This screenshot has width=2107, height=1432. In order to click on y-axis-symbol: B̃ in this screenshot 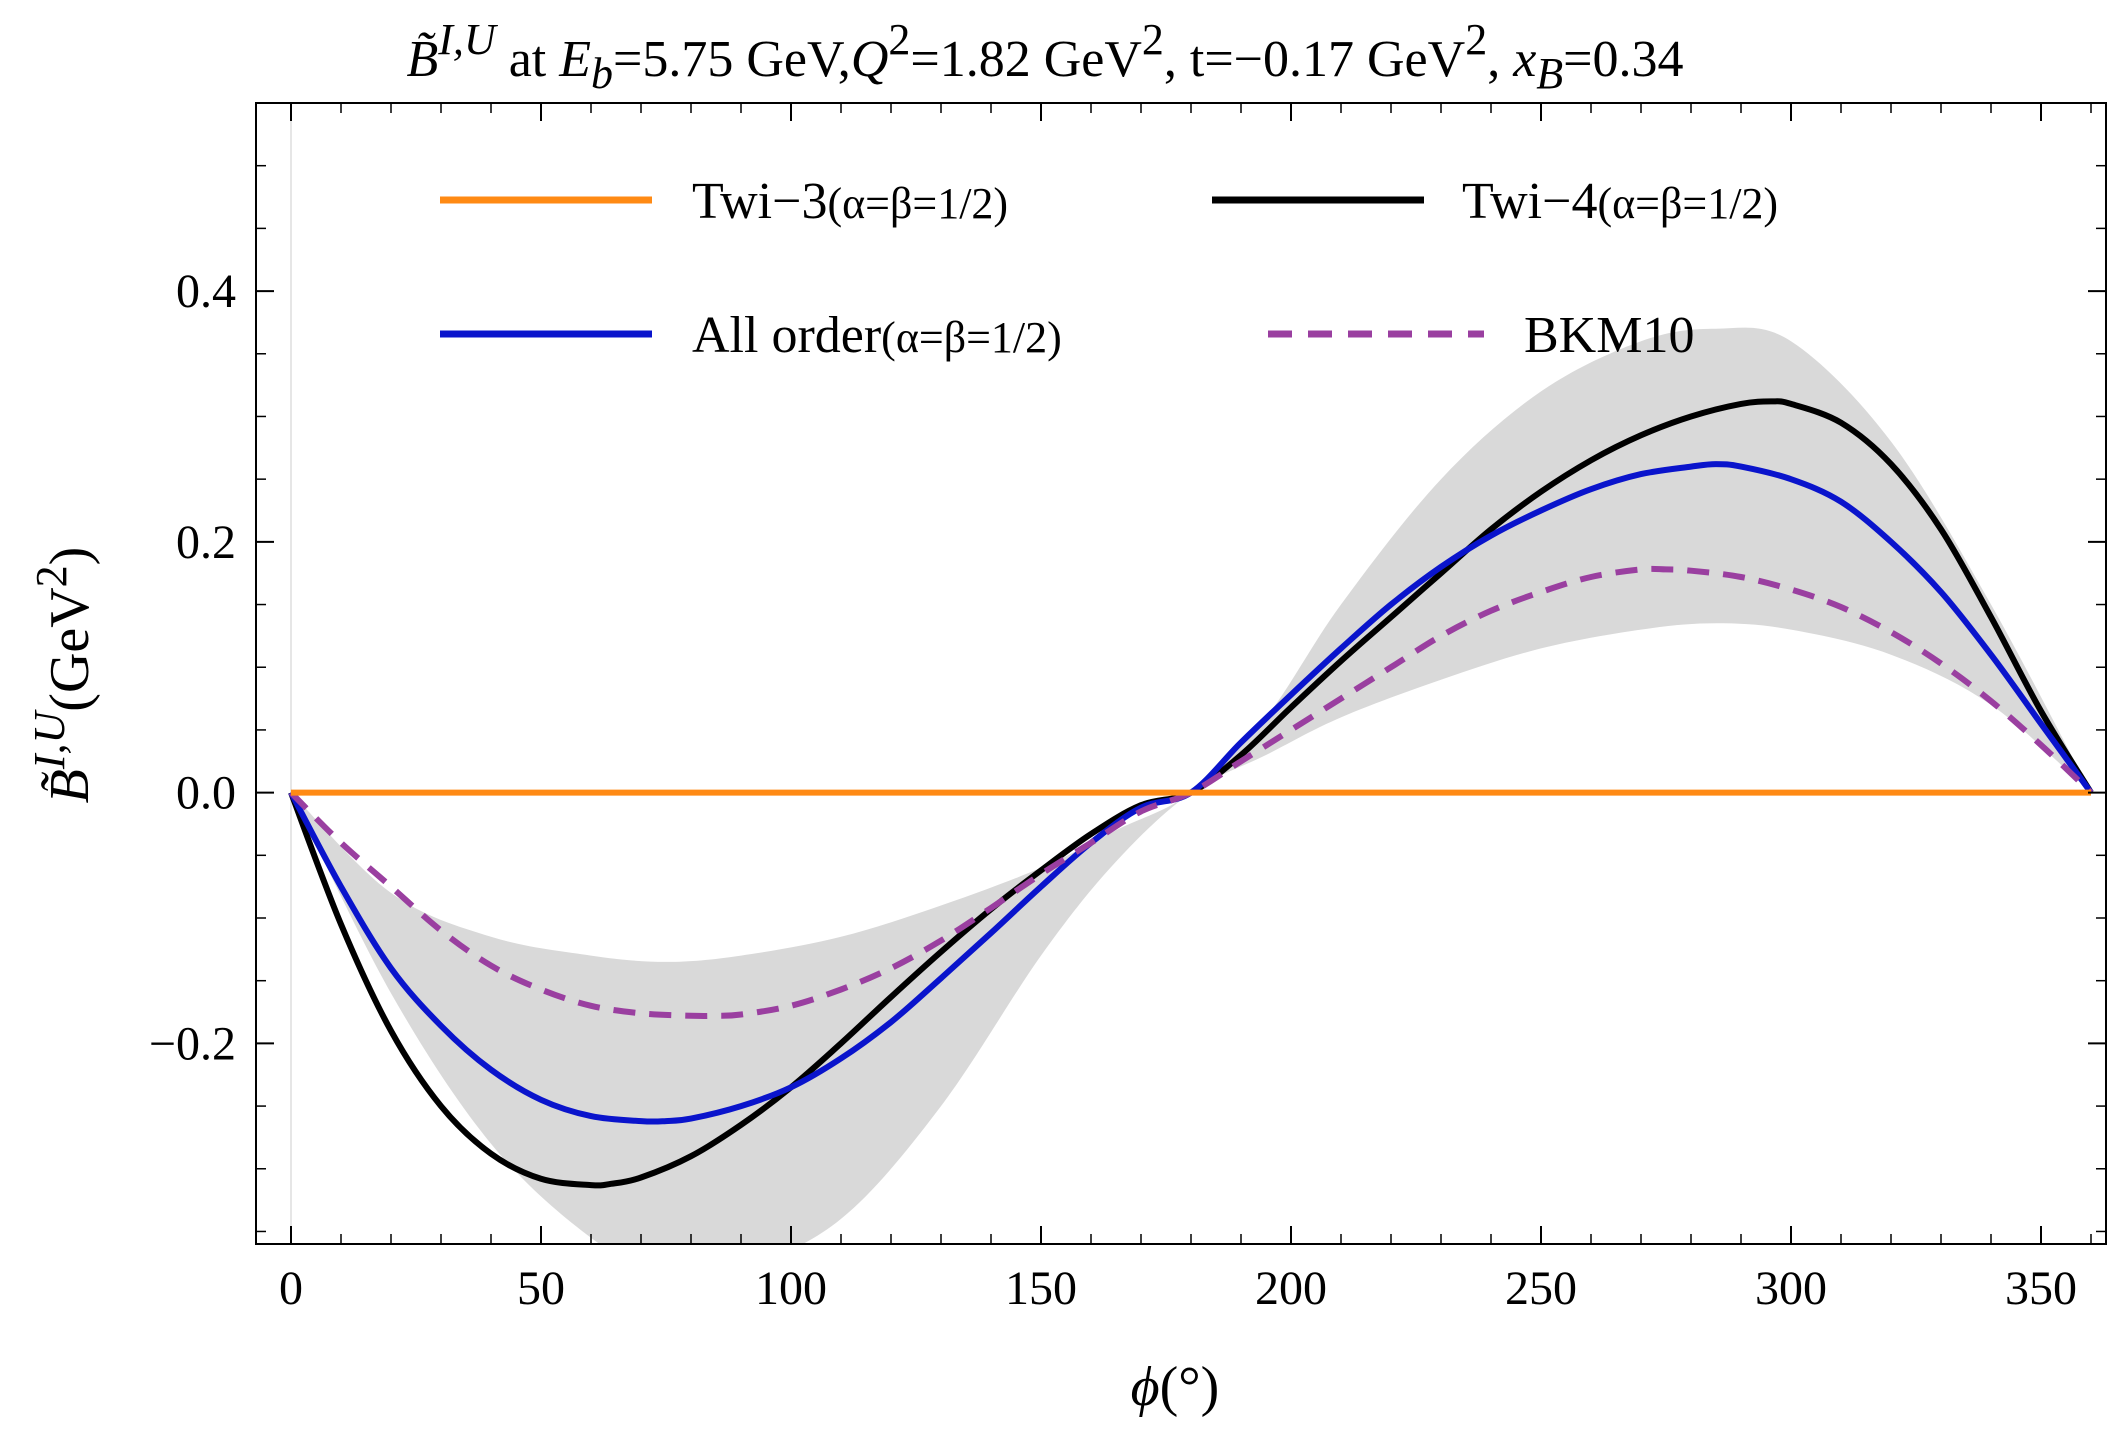, I will do `click(70, 786)`.